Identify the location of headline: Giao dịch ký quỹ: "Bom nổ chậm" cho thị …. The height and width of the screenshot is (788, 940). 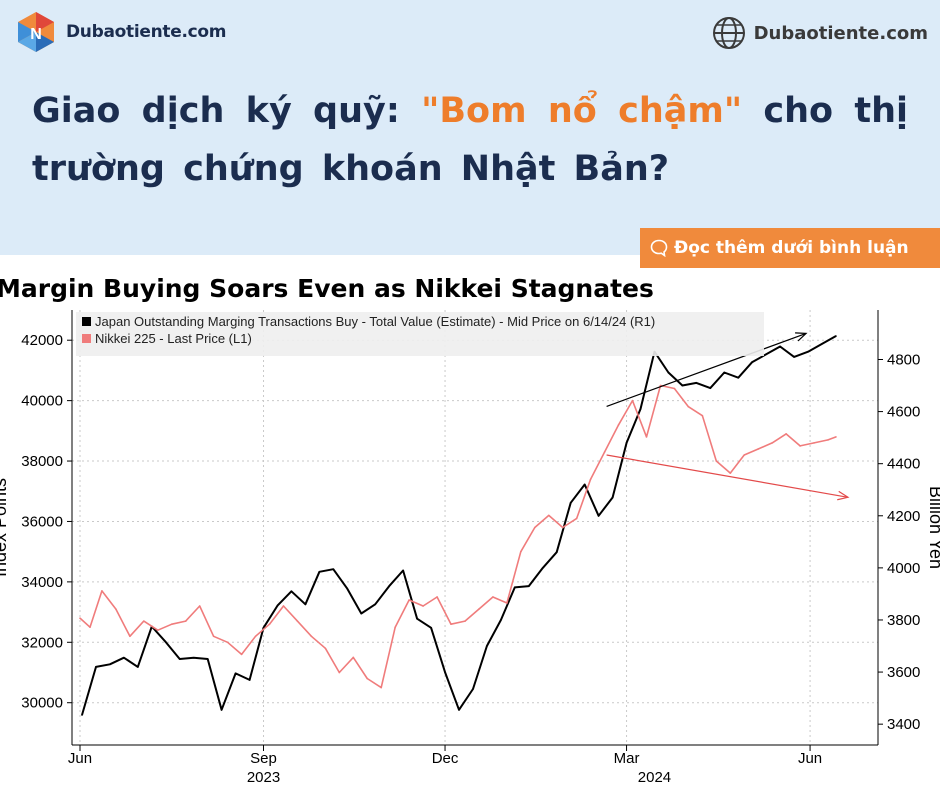
(470, 140).